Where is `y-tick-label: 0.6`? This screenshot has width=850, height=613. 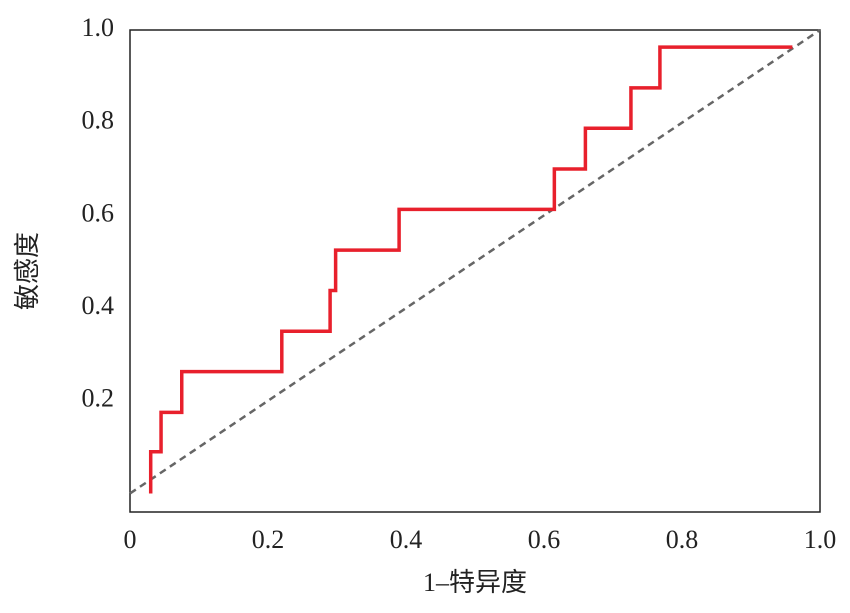
y-tick-label: 0.6 is located at coordinates (98, 212).